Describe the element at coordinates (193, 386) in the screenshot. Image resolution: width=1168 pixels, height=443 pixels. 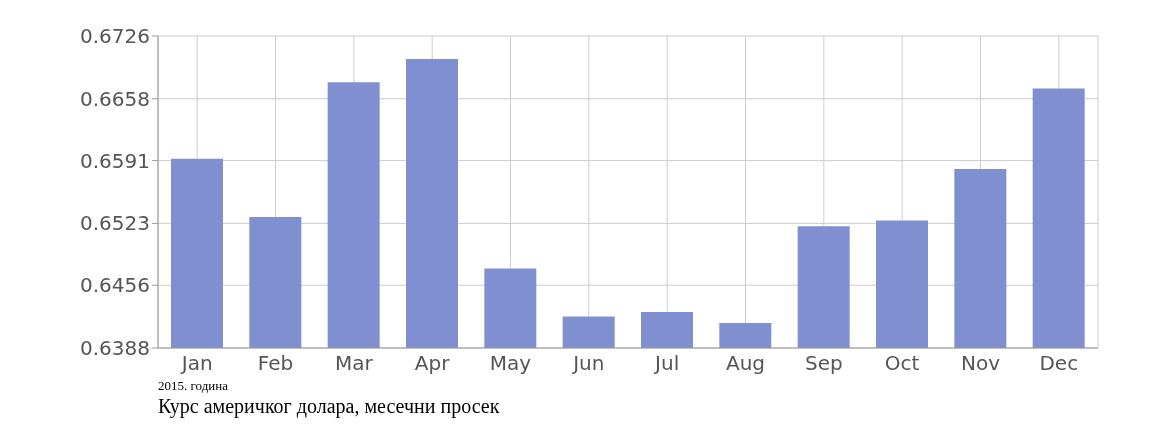
I see `text: 2015. година` at that location.